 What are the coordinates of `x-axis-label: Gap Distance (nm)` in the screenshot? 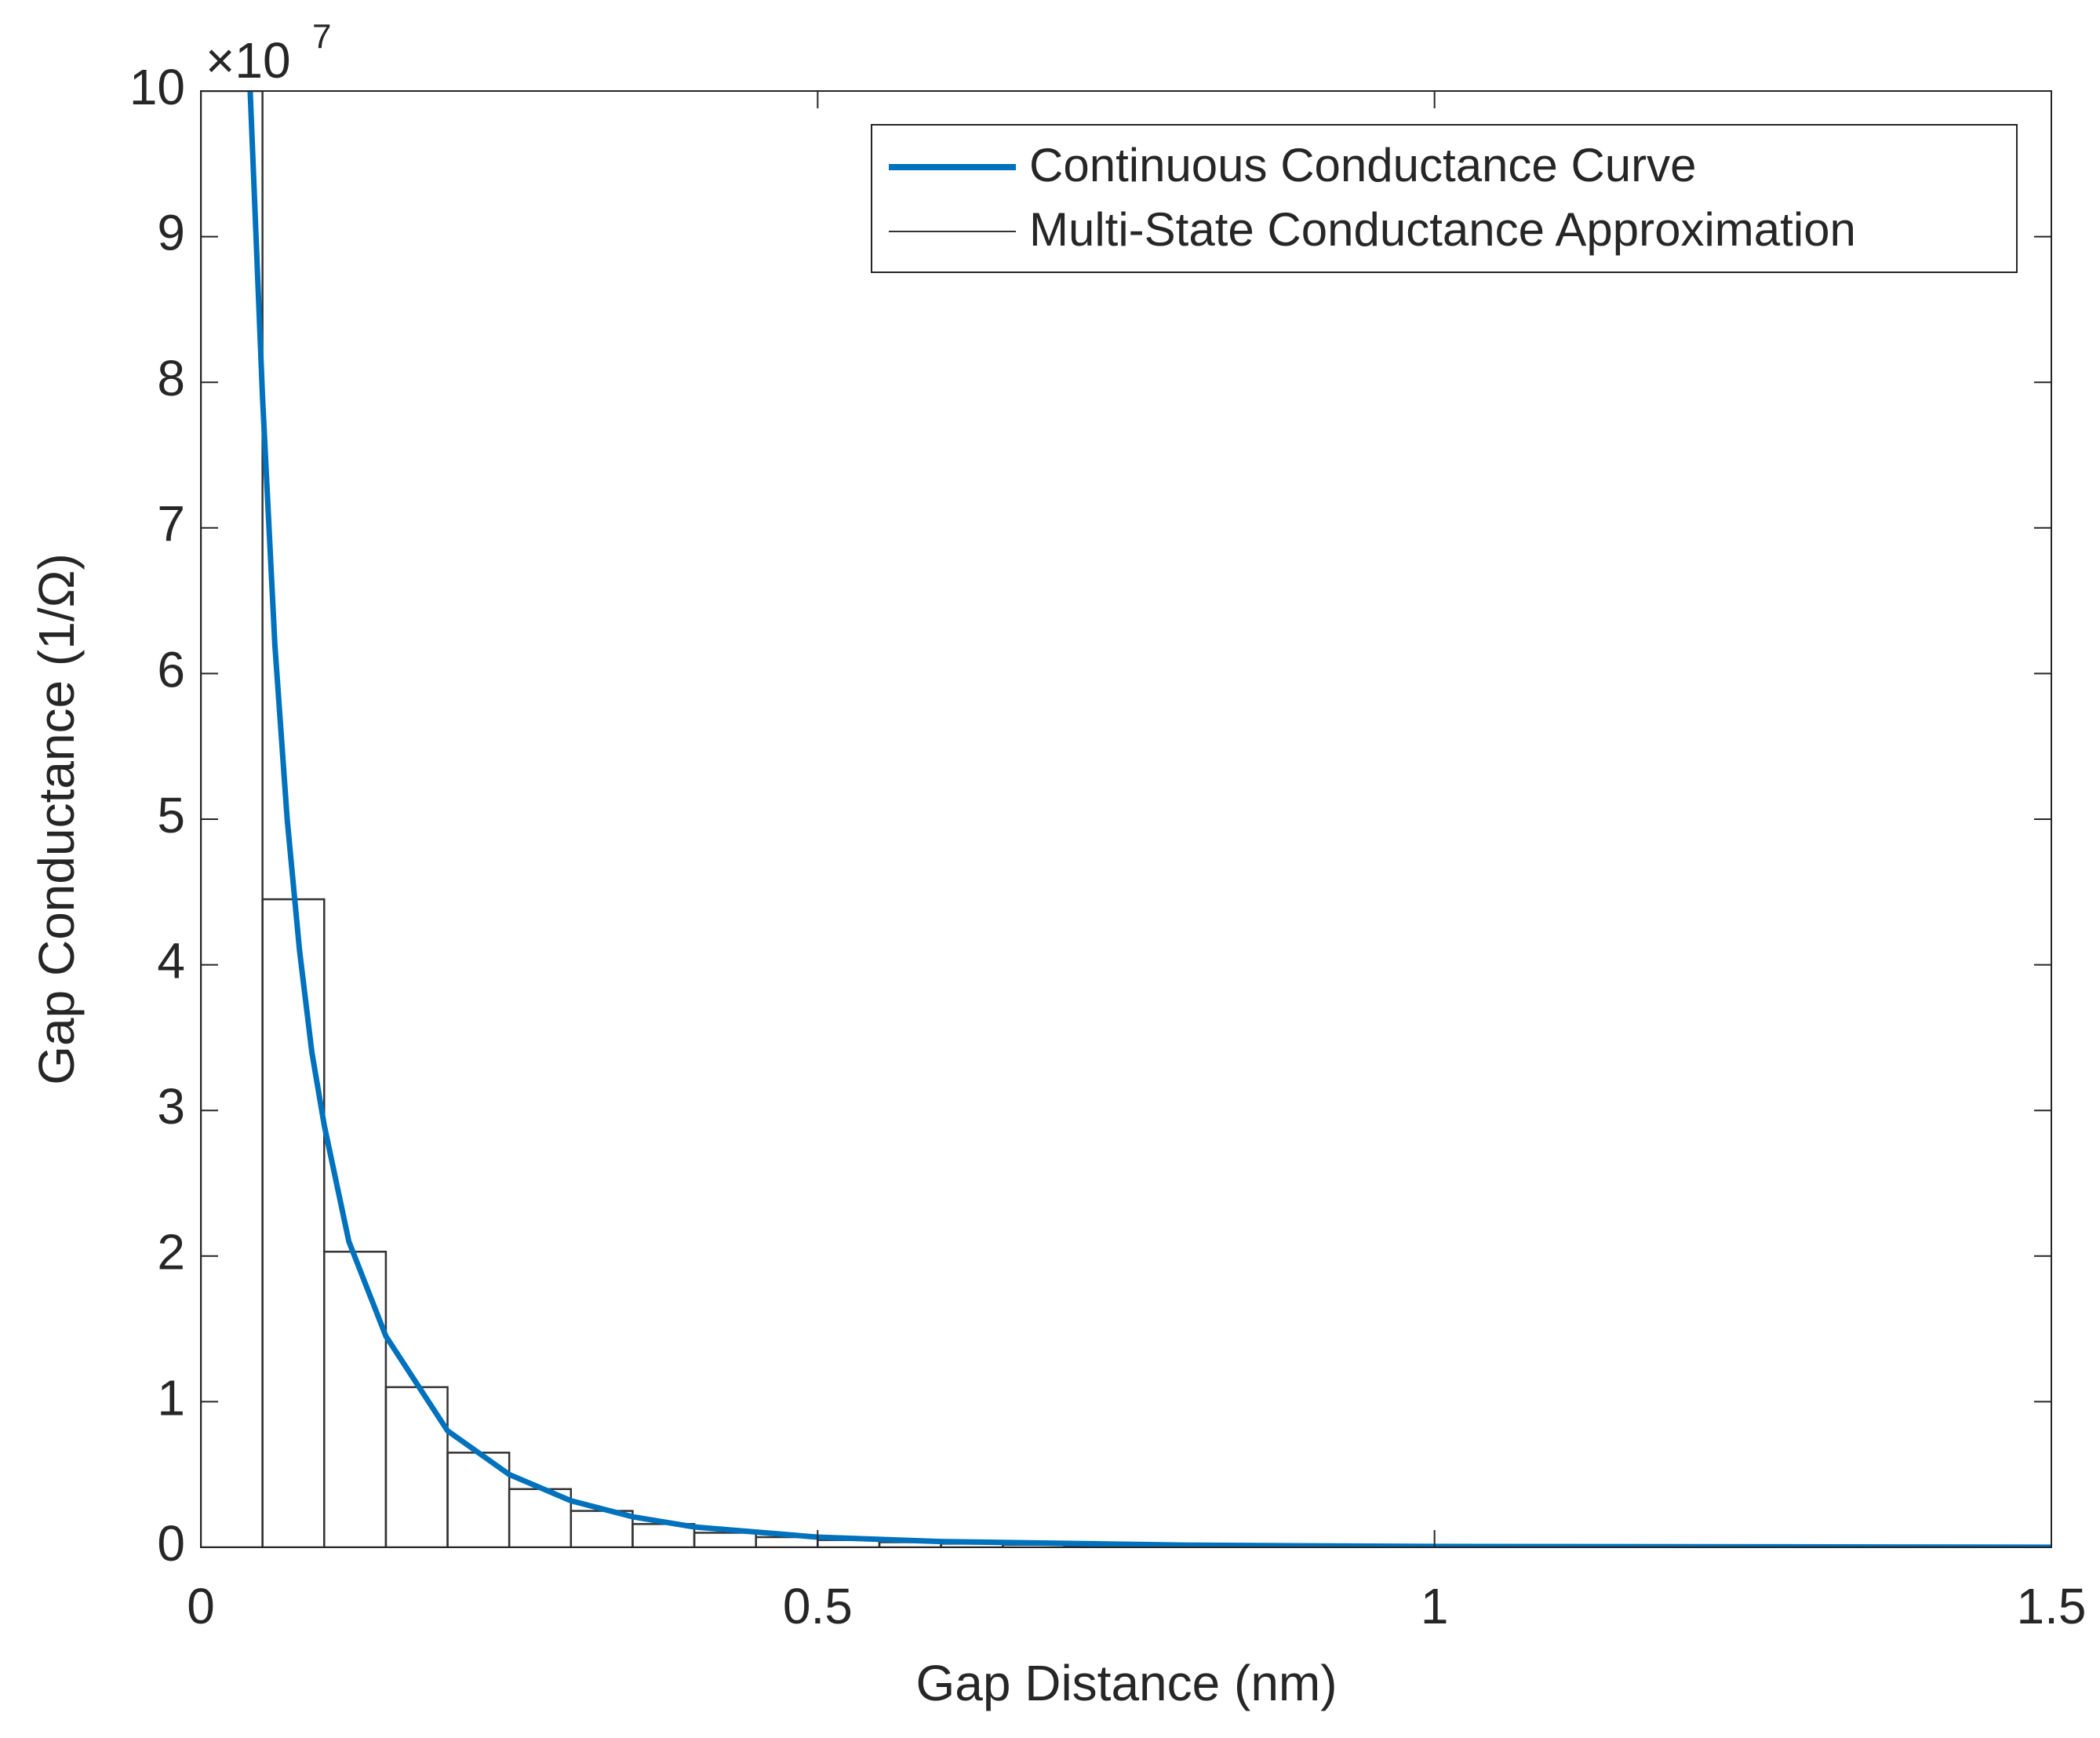 It's located at (1126, 1683).